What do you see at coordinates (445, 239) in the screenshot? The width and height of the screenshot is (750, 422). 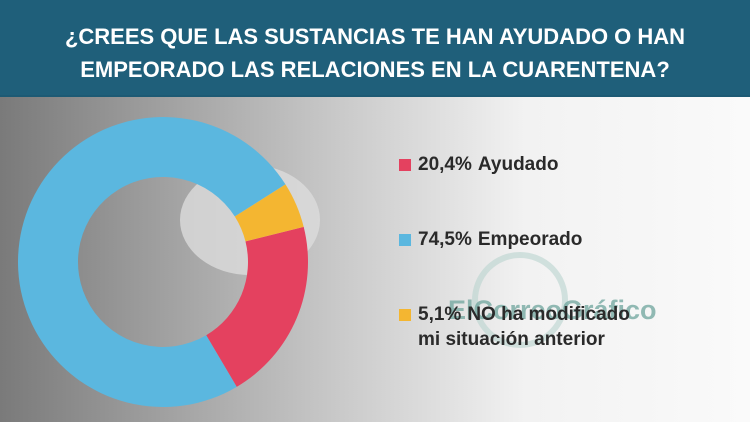 I see `value-label: 74,5%` at bounding box center [445, 239].